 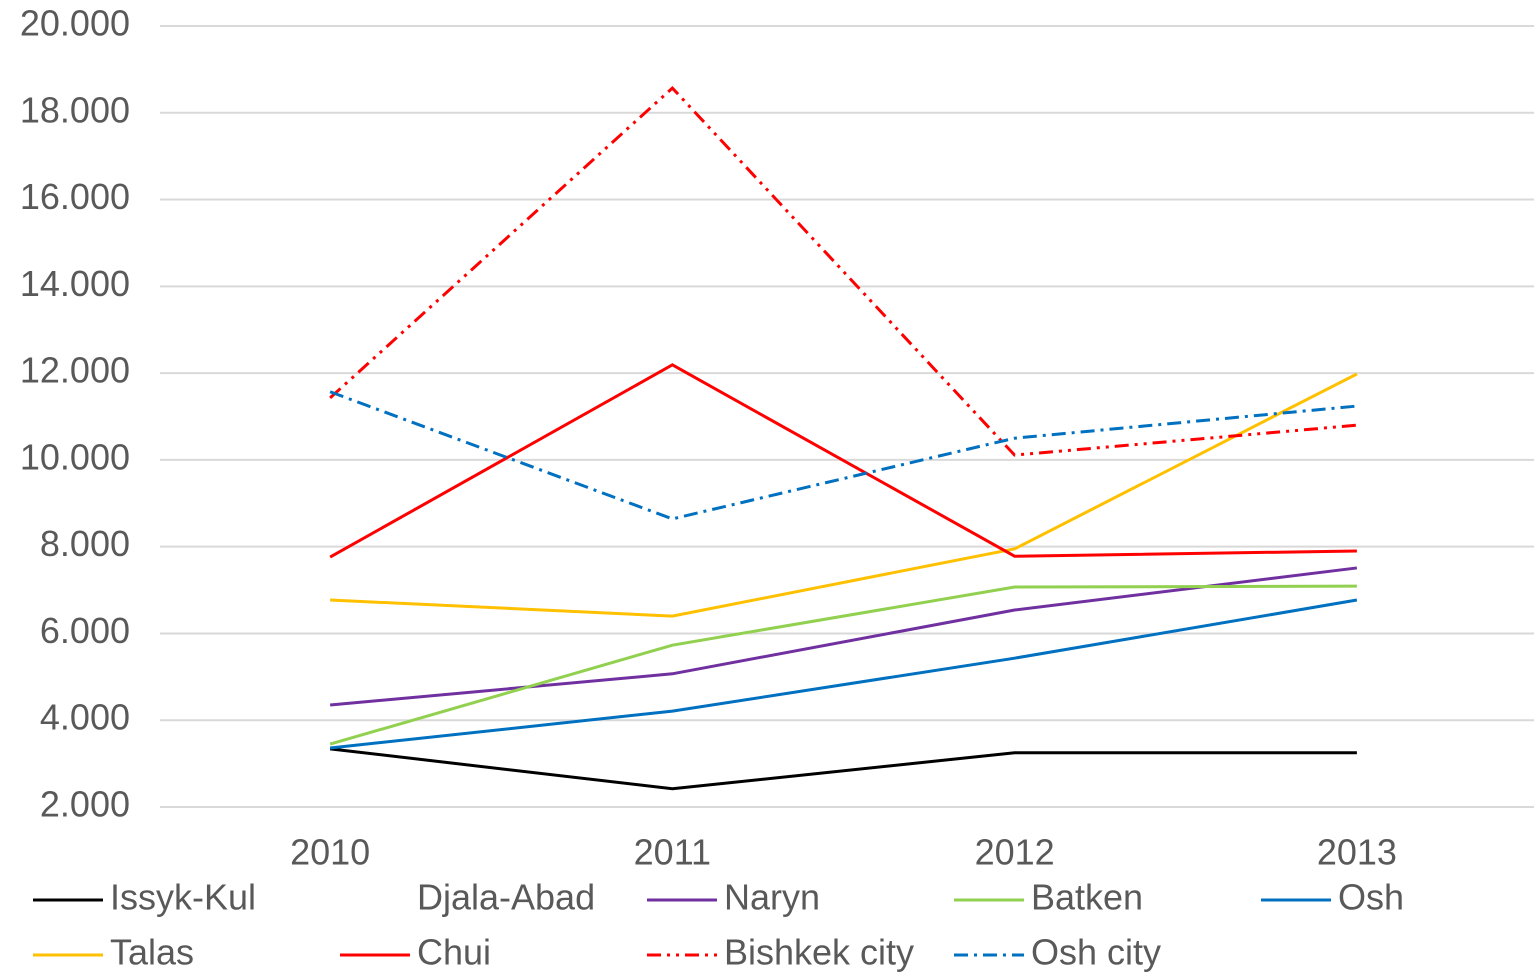 What do you see at coordinates (1087, 897) in the screenshot?
I see `legend-label: Batken` at bounding box center [1087, 897].